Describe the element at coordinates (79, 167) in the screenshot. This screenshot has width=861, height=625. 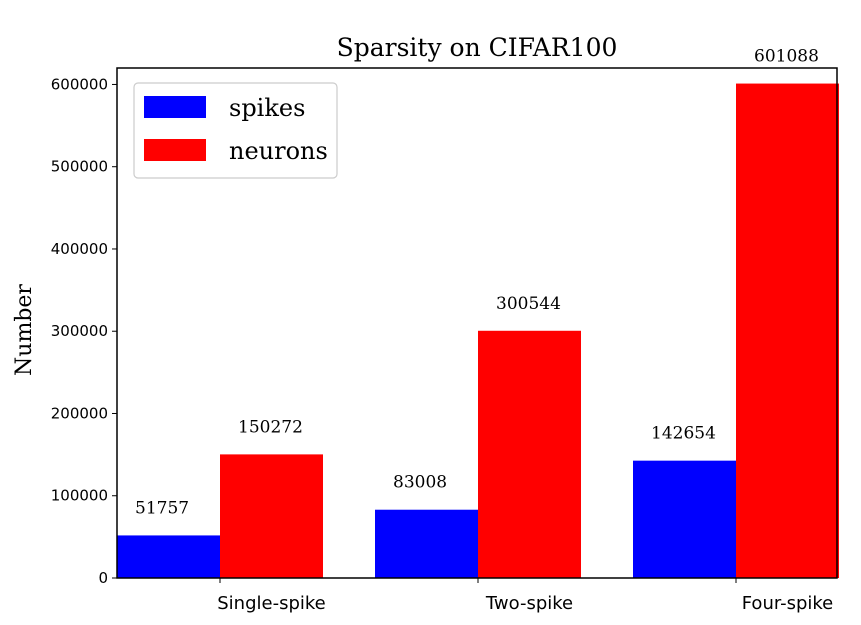
I see `y-tick-label: 500000` at that location.